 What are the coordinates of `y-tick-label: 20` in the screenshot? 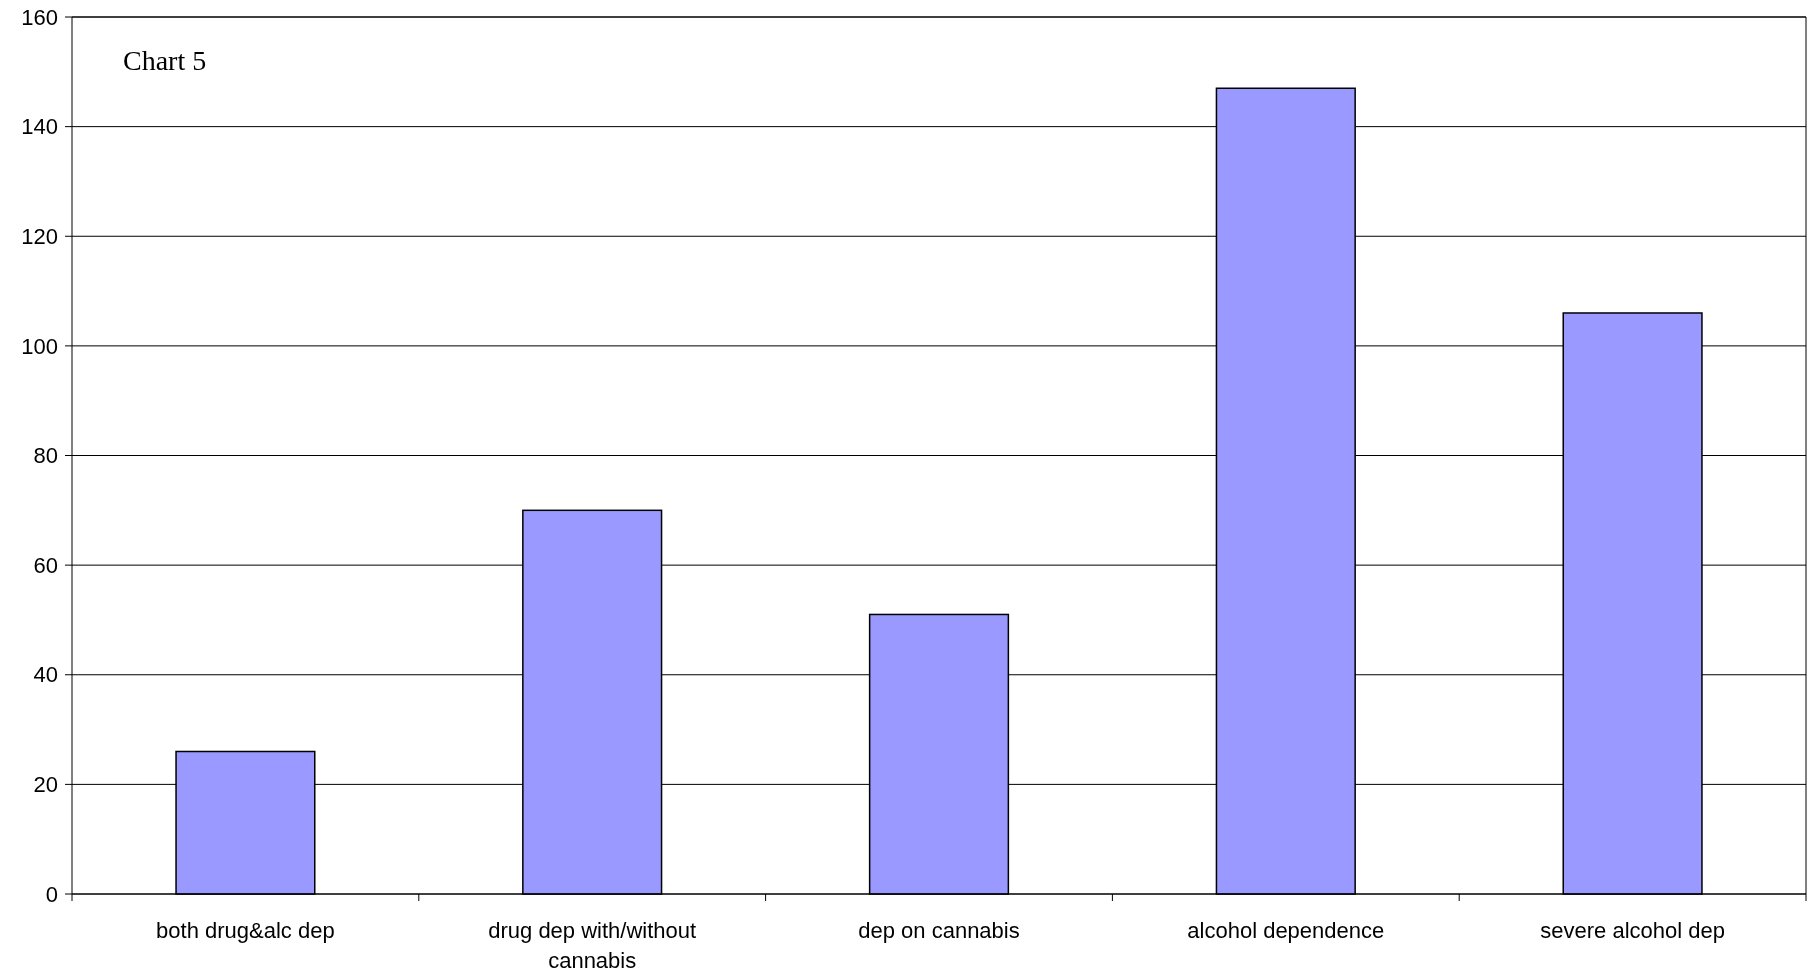 It's located at (45, 785).